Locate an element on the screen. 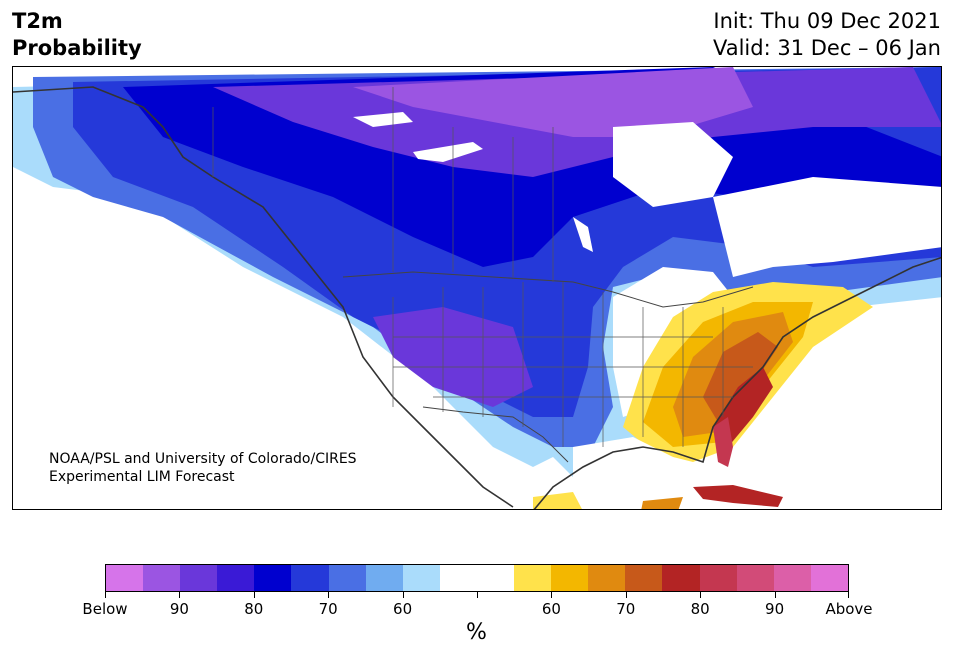 This screenshot has width=953, height=657. title-line-1: T2m is located at coordinates (37, 21).